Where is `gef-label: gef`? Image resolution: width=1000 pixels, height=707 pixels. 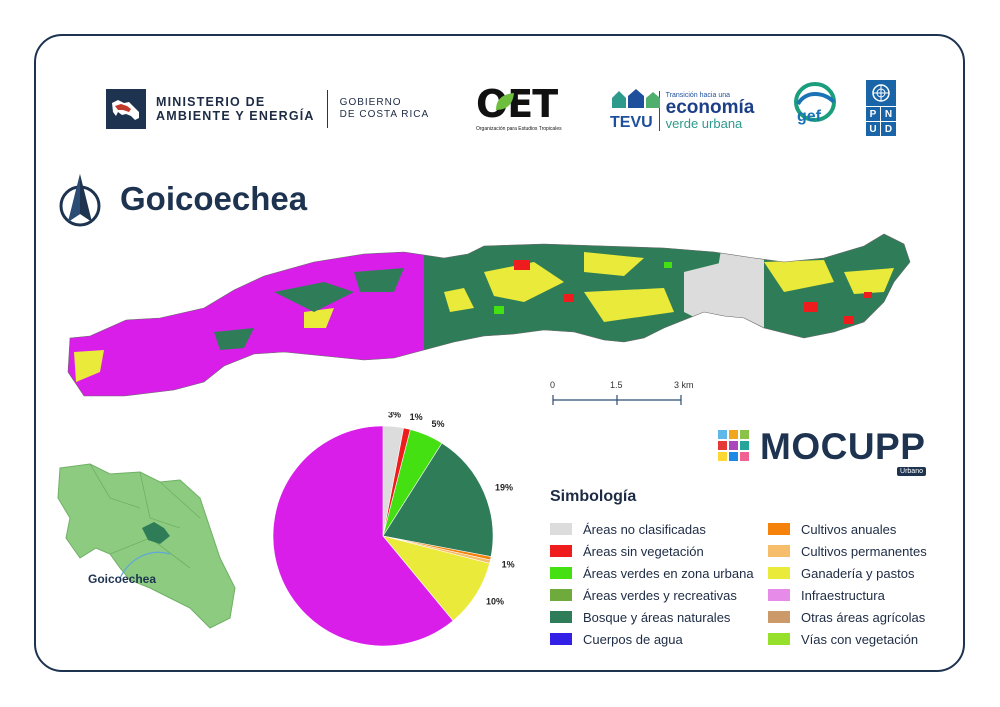
gef-label: gef is located at coordinates (809, 116).